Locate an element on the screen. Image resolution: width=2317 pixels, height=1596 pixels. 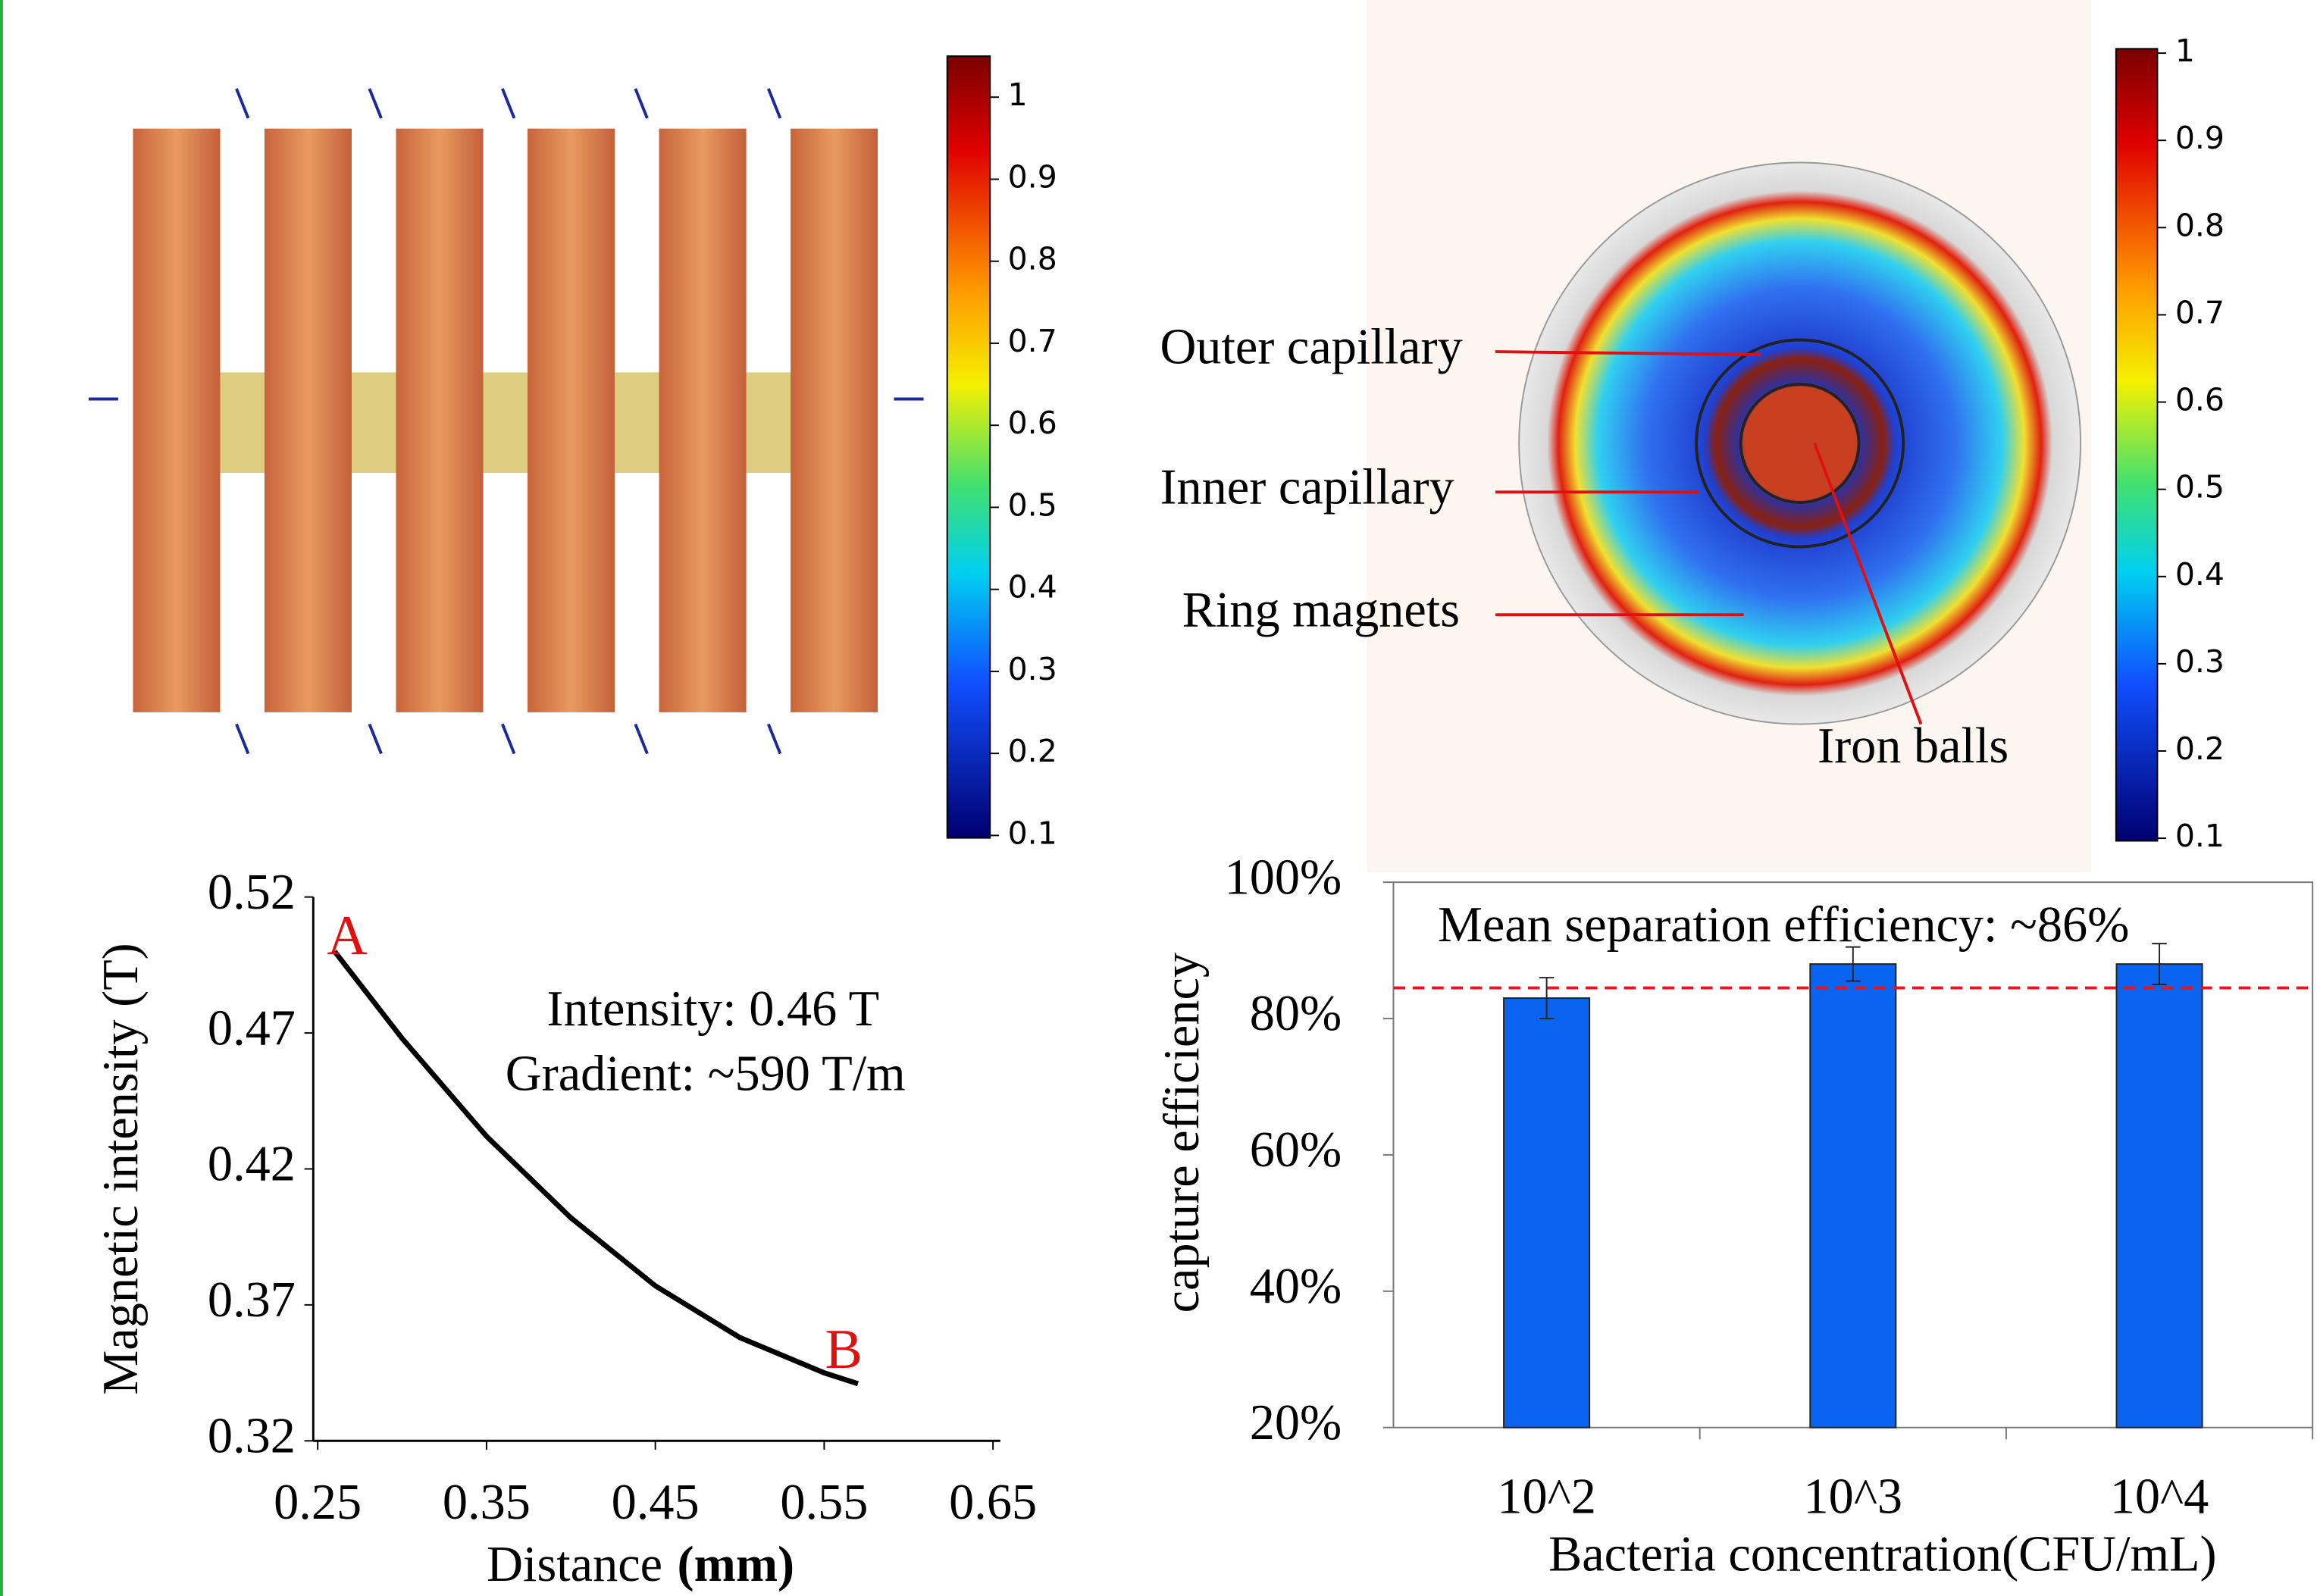
y-axis-label: Magnetic intensity (T) is located at coordinates (121, 1168).